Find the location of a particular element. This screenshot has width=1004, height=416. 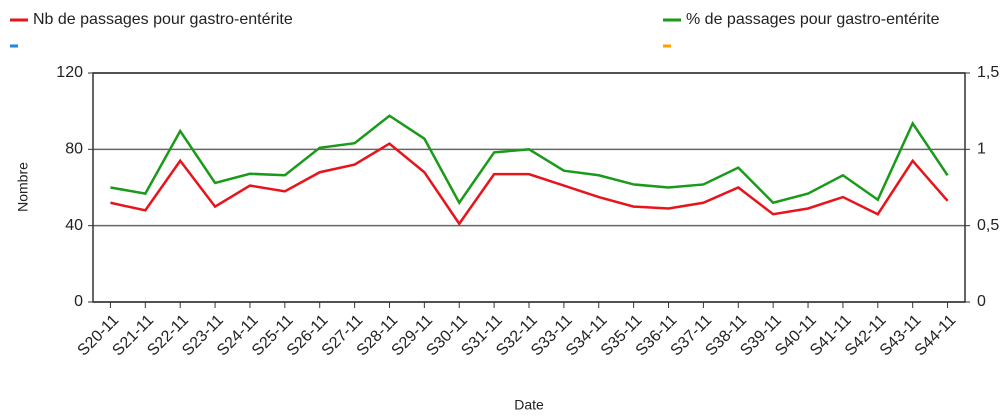

legend-label: % de passages pour gastro-entérite is located at coordinates (813, 19).